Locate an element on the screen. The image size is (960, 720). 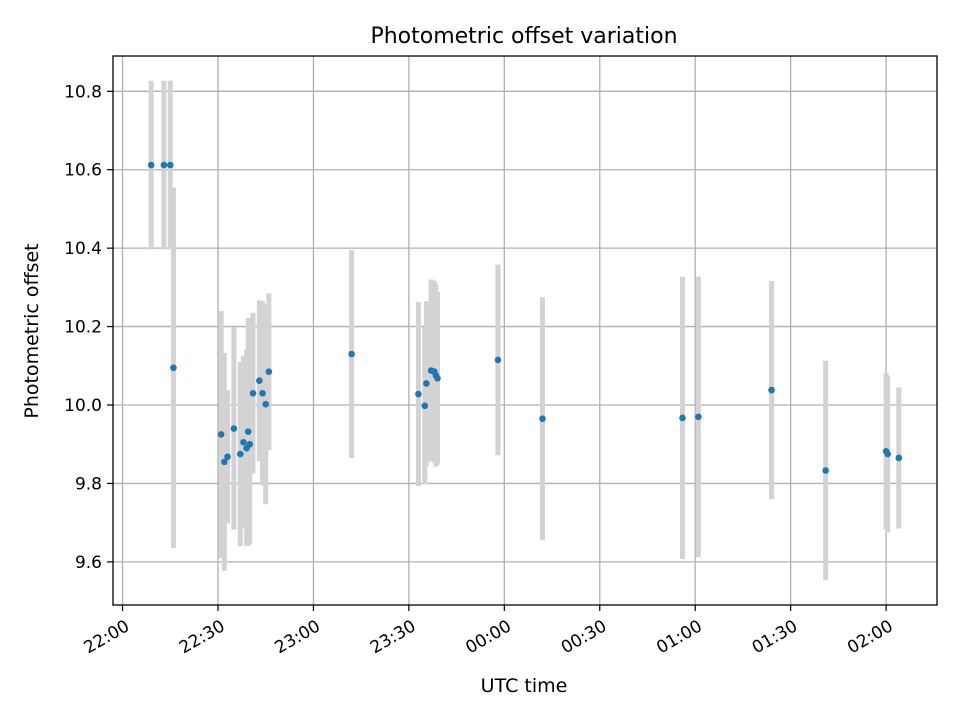
y-tick-label: 10.8 is located at coordinates (83, 92).